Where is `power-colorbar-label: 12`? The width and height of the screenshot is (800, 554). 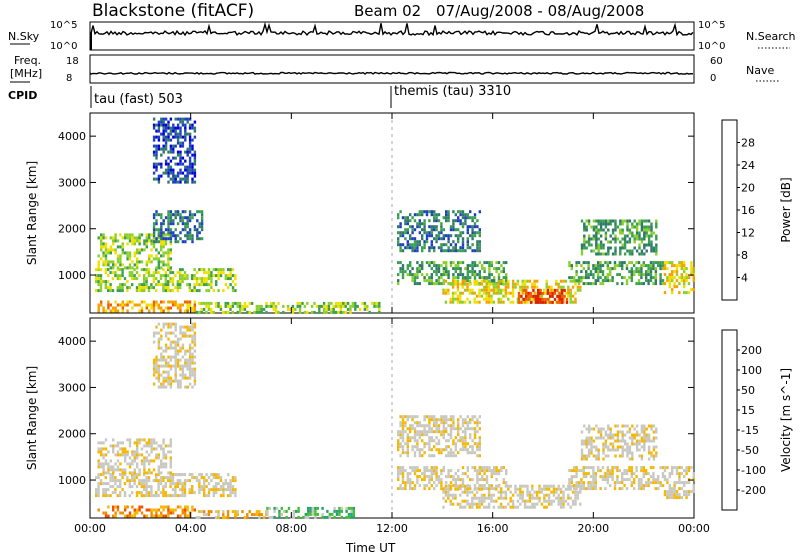 power-colorbar-label: 12 is located at coordinates (748, 233).